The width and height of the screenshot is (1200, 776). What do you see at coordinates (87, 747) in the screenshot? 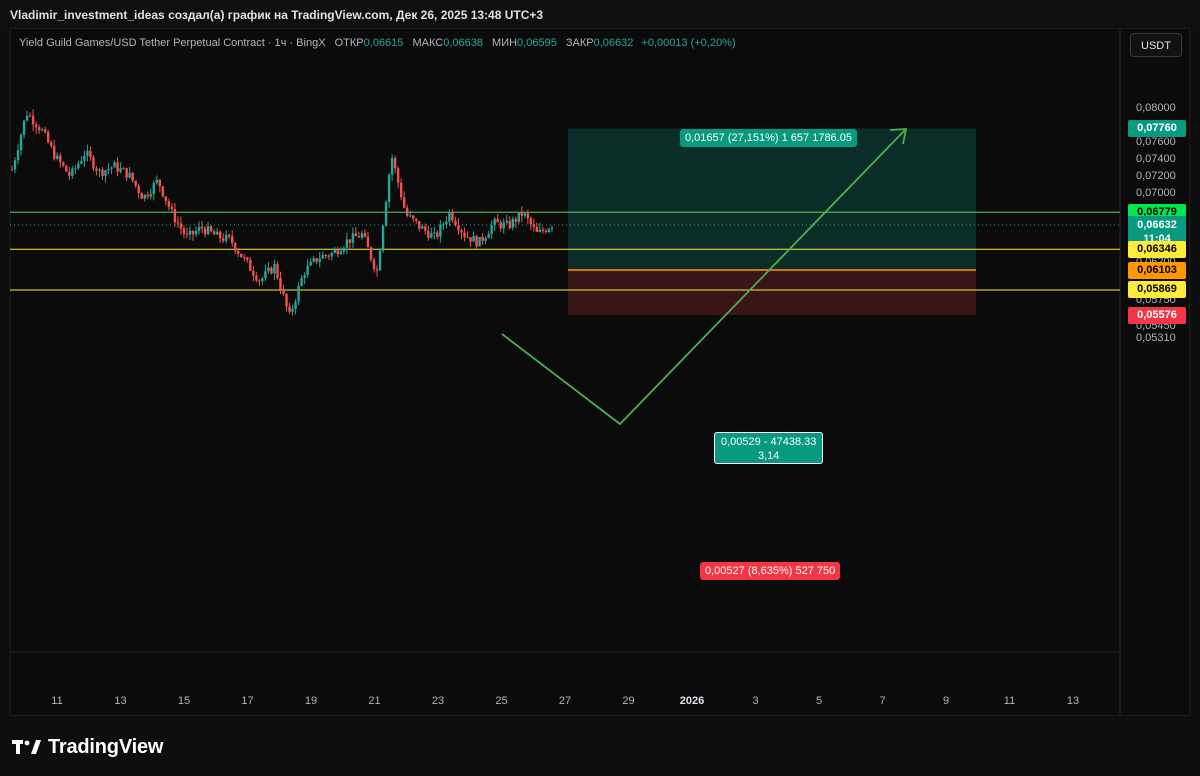
I see `tradingview-logo: TradingView` at bounding box center [87, 747].